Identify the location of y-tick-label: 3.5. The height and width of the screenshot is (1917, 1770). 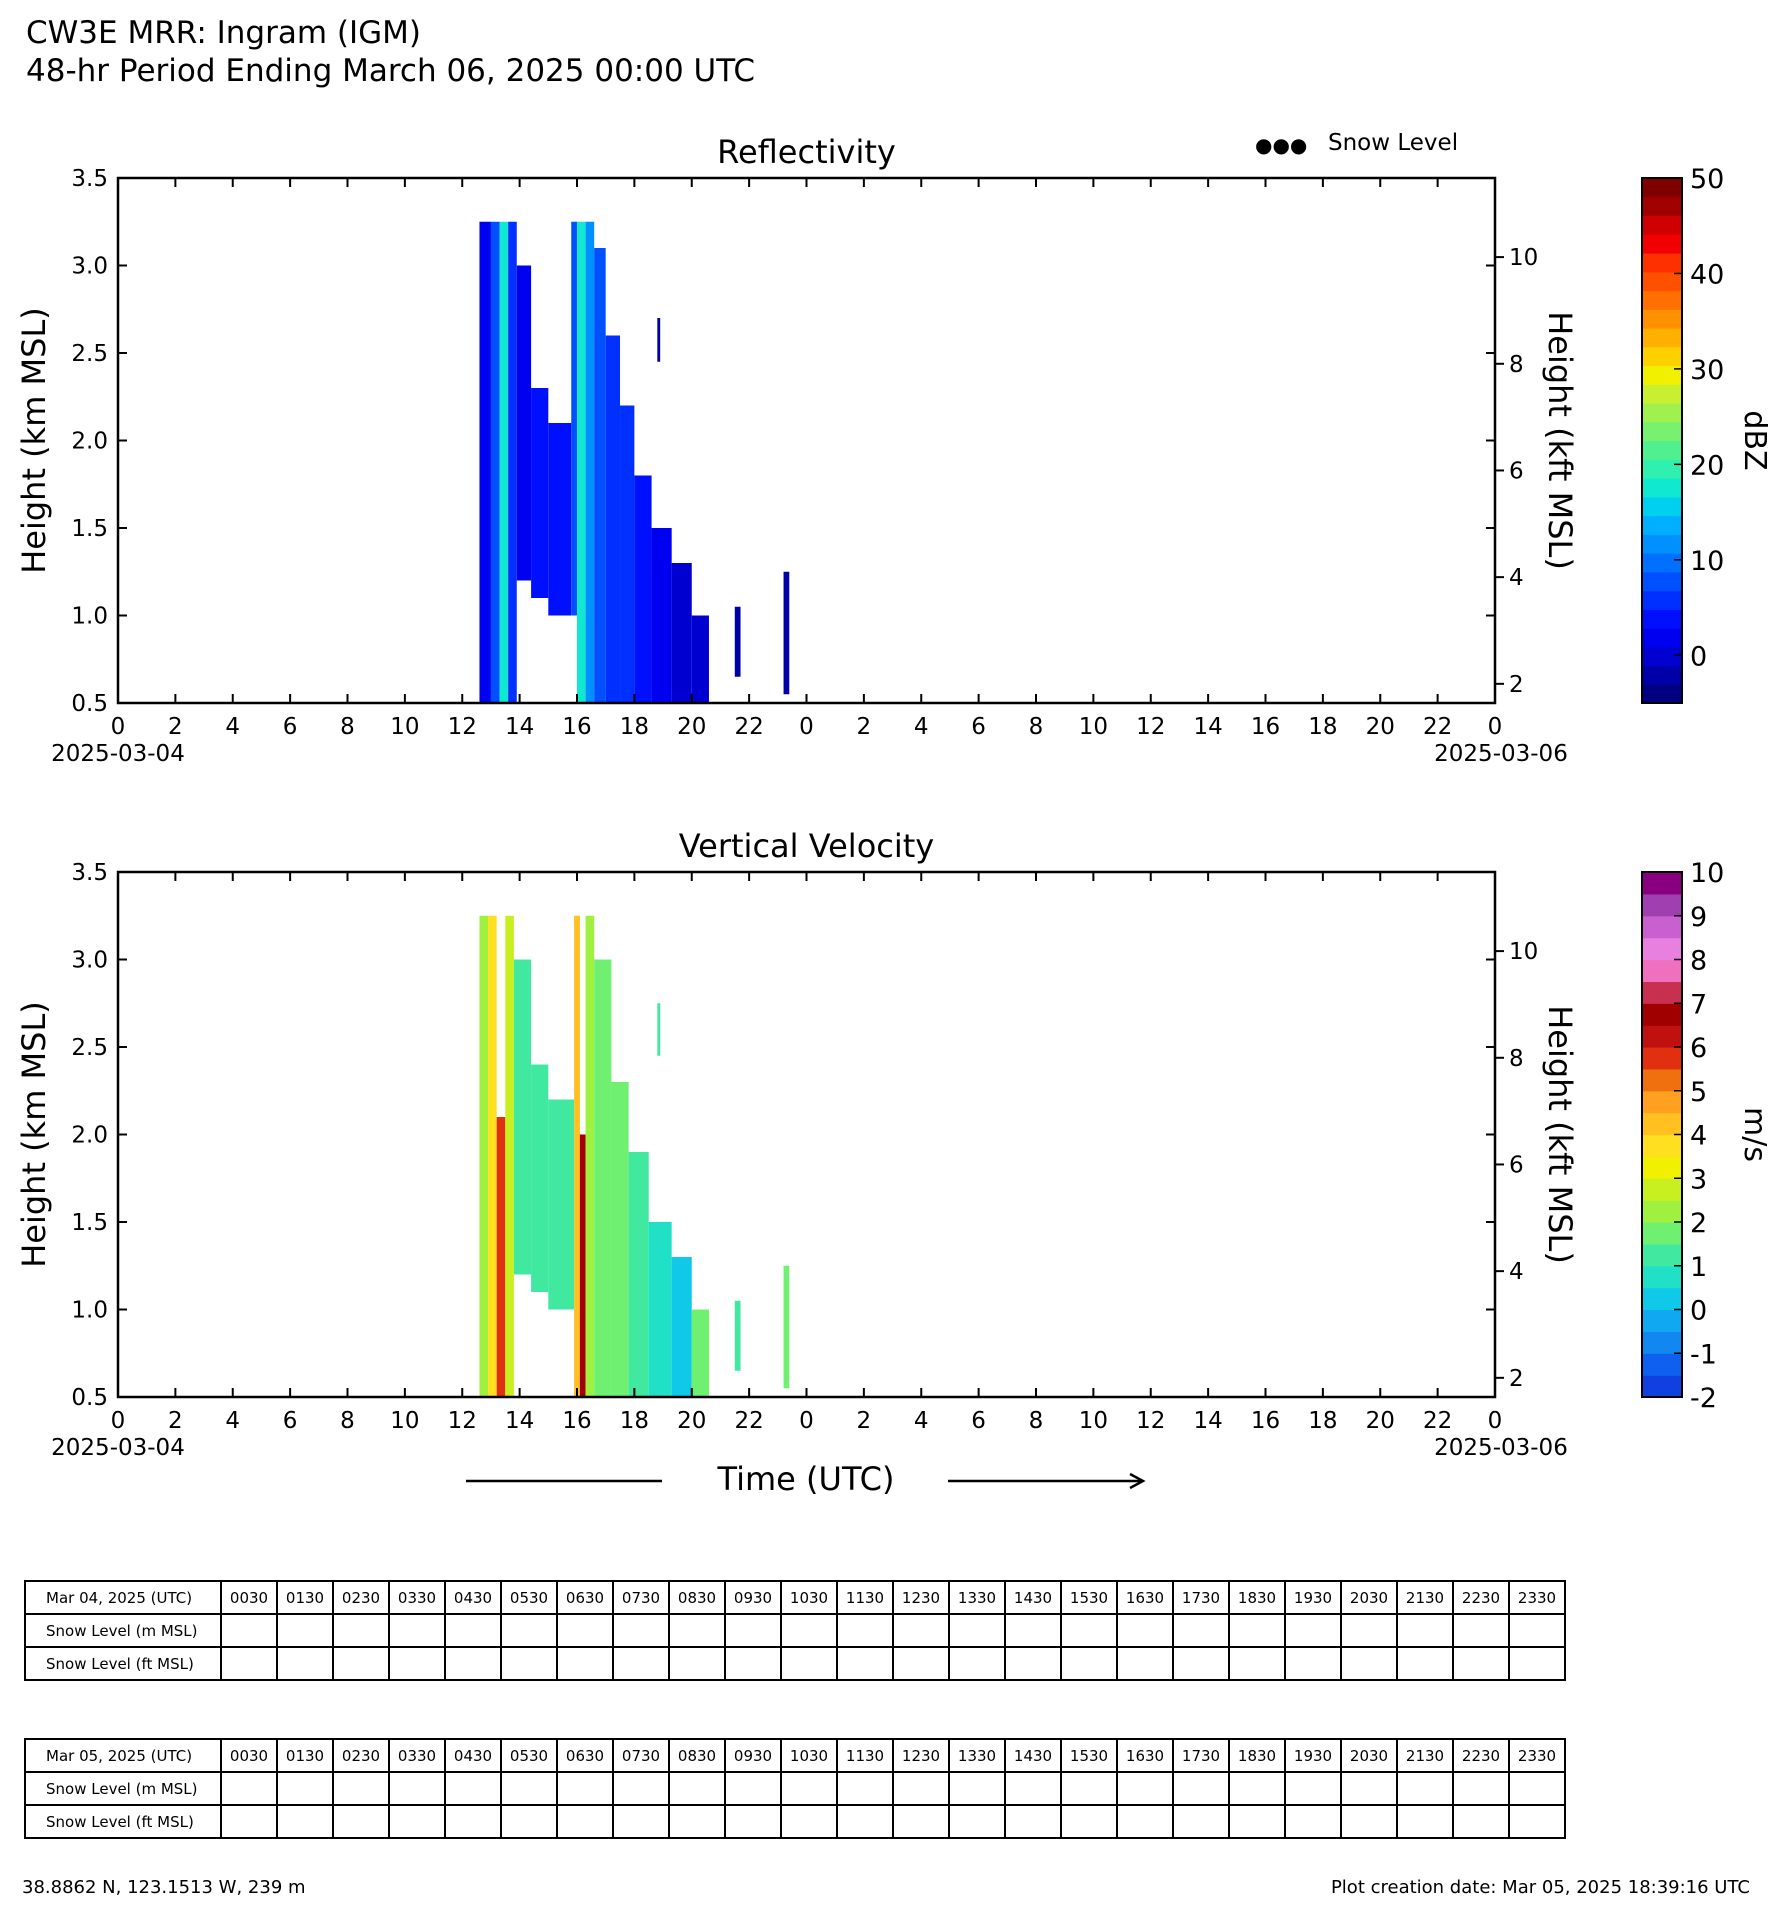
(89, 179).